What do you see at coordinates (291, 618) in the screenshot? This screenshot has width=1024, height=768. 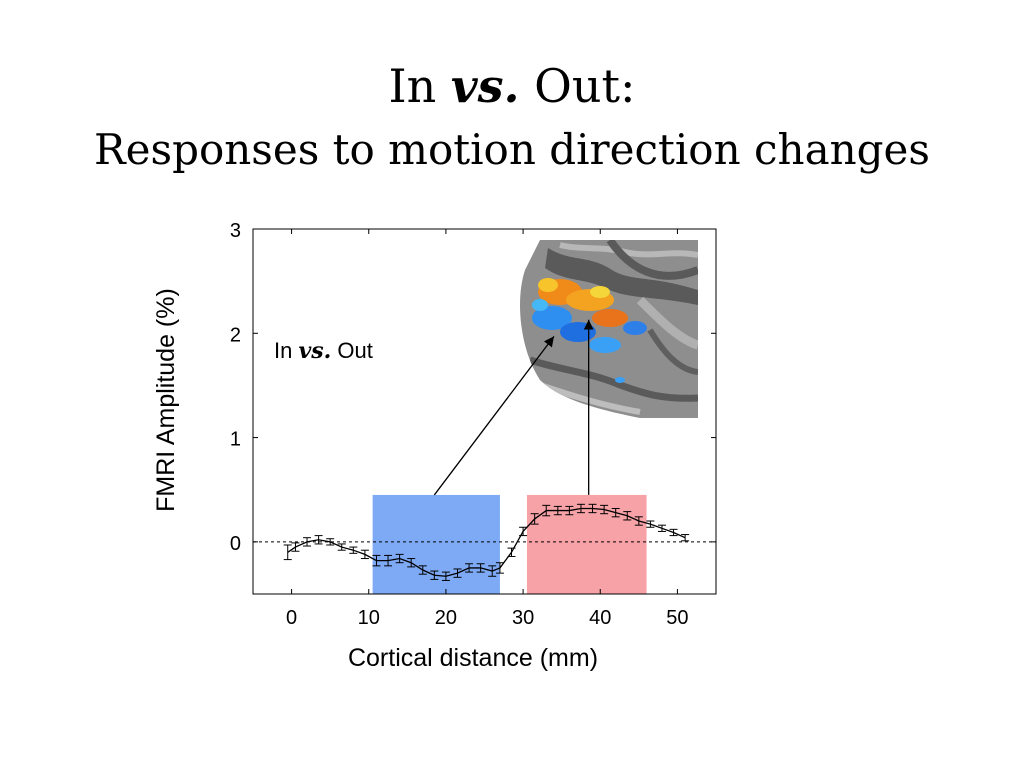 I see `x-tick-label: 0` at bounding box center [291, 618].